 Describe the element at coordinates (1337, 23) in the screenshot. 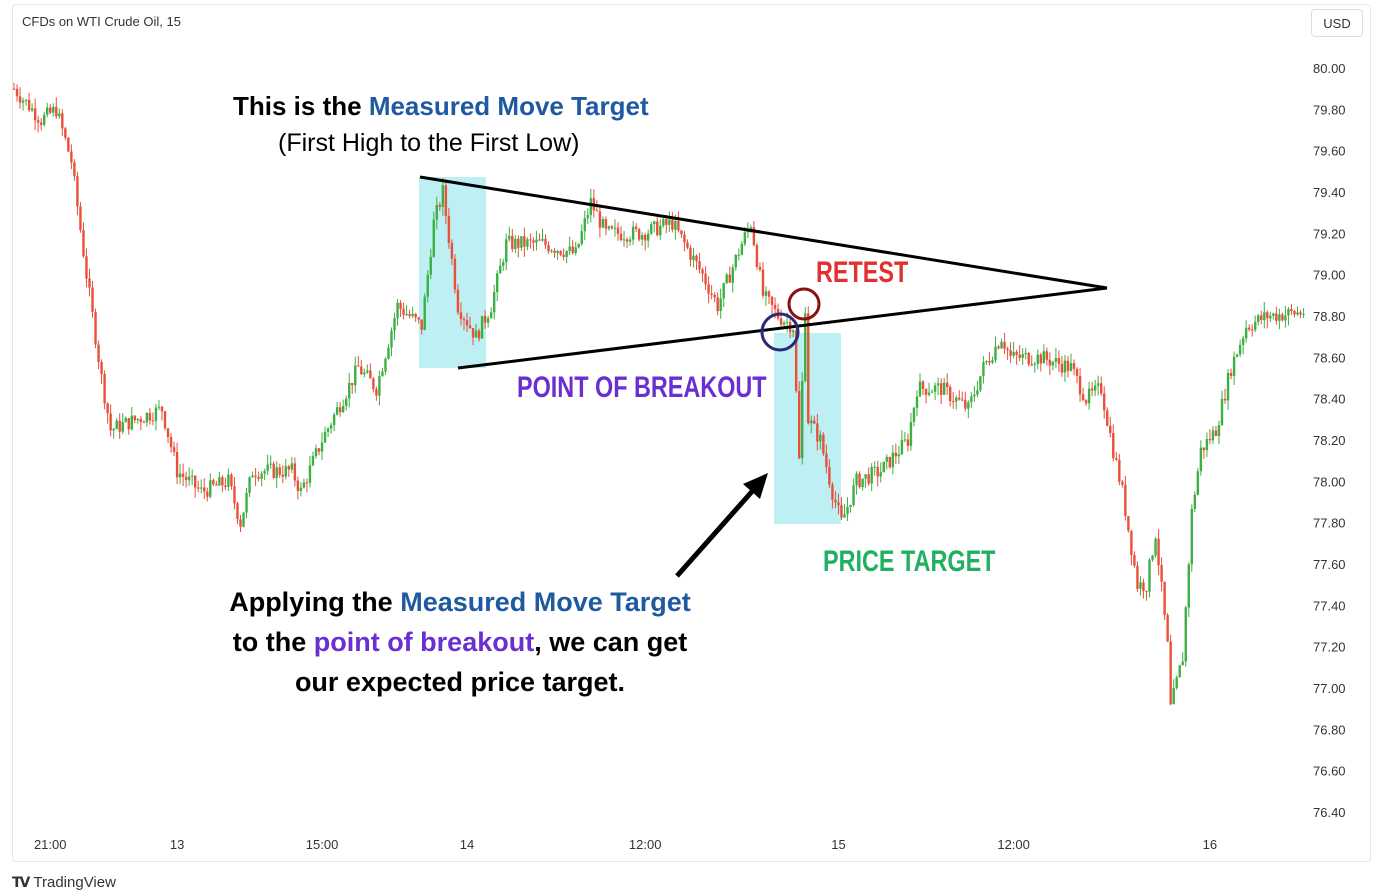

I see `currency-button: USD` at that location.